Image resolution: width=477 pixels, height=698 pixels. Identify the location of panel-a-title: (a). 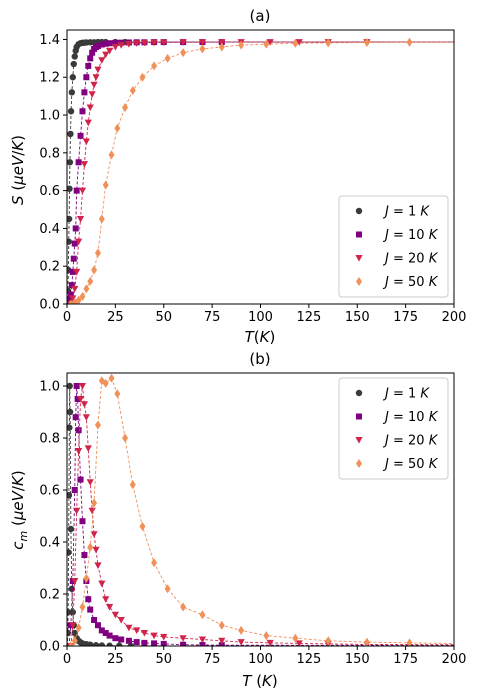
(260, 16).